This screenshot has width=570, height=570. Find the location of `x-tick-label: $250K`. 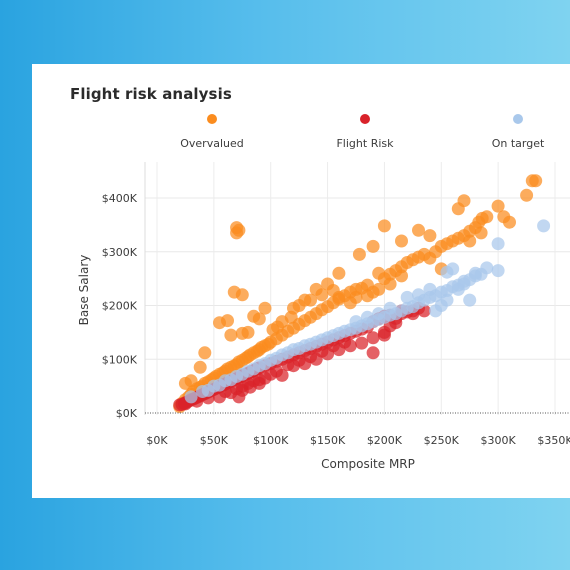

x-tick-label: $250K is located at coordinates (442, 440).